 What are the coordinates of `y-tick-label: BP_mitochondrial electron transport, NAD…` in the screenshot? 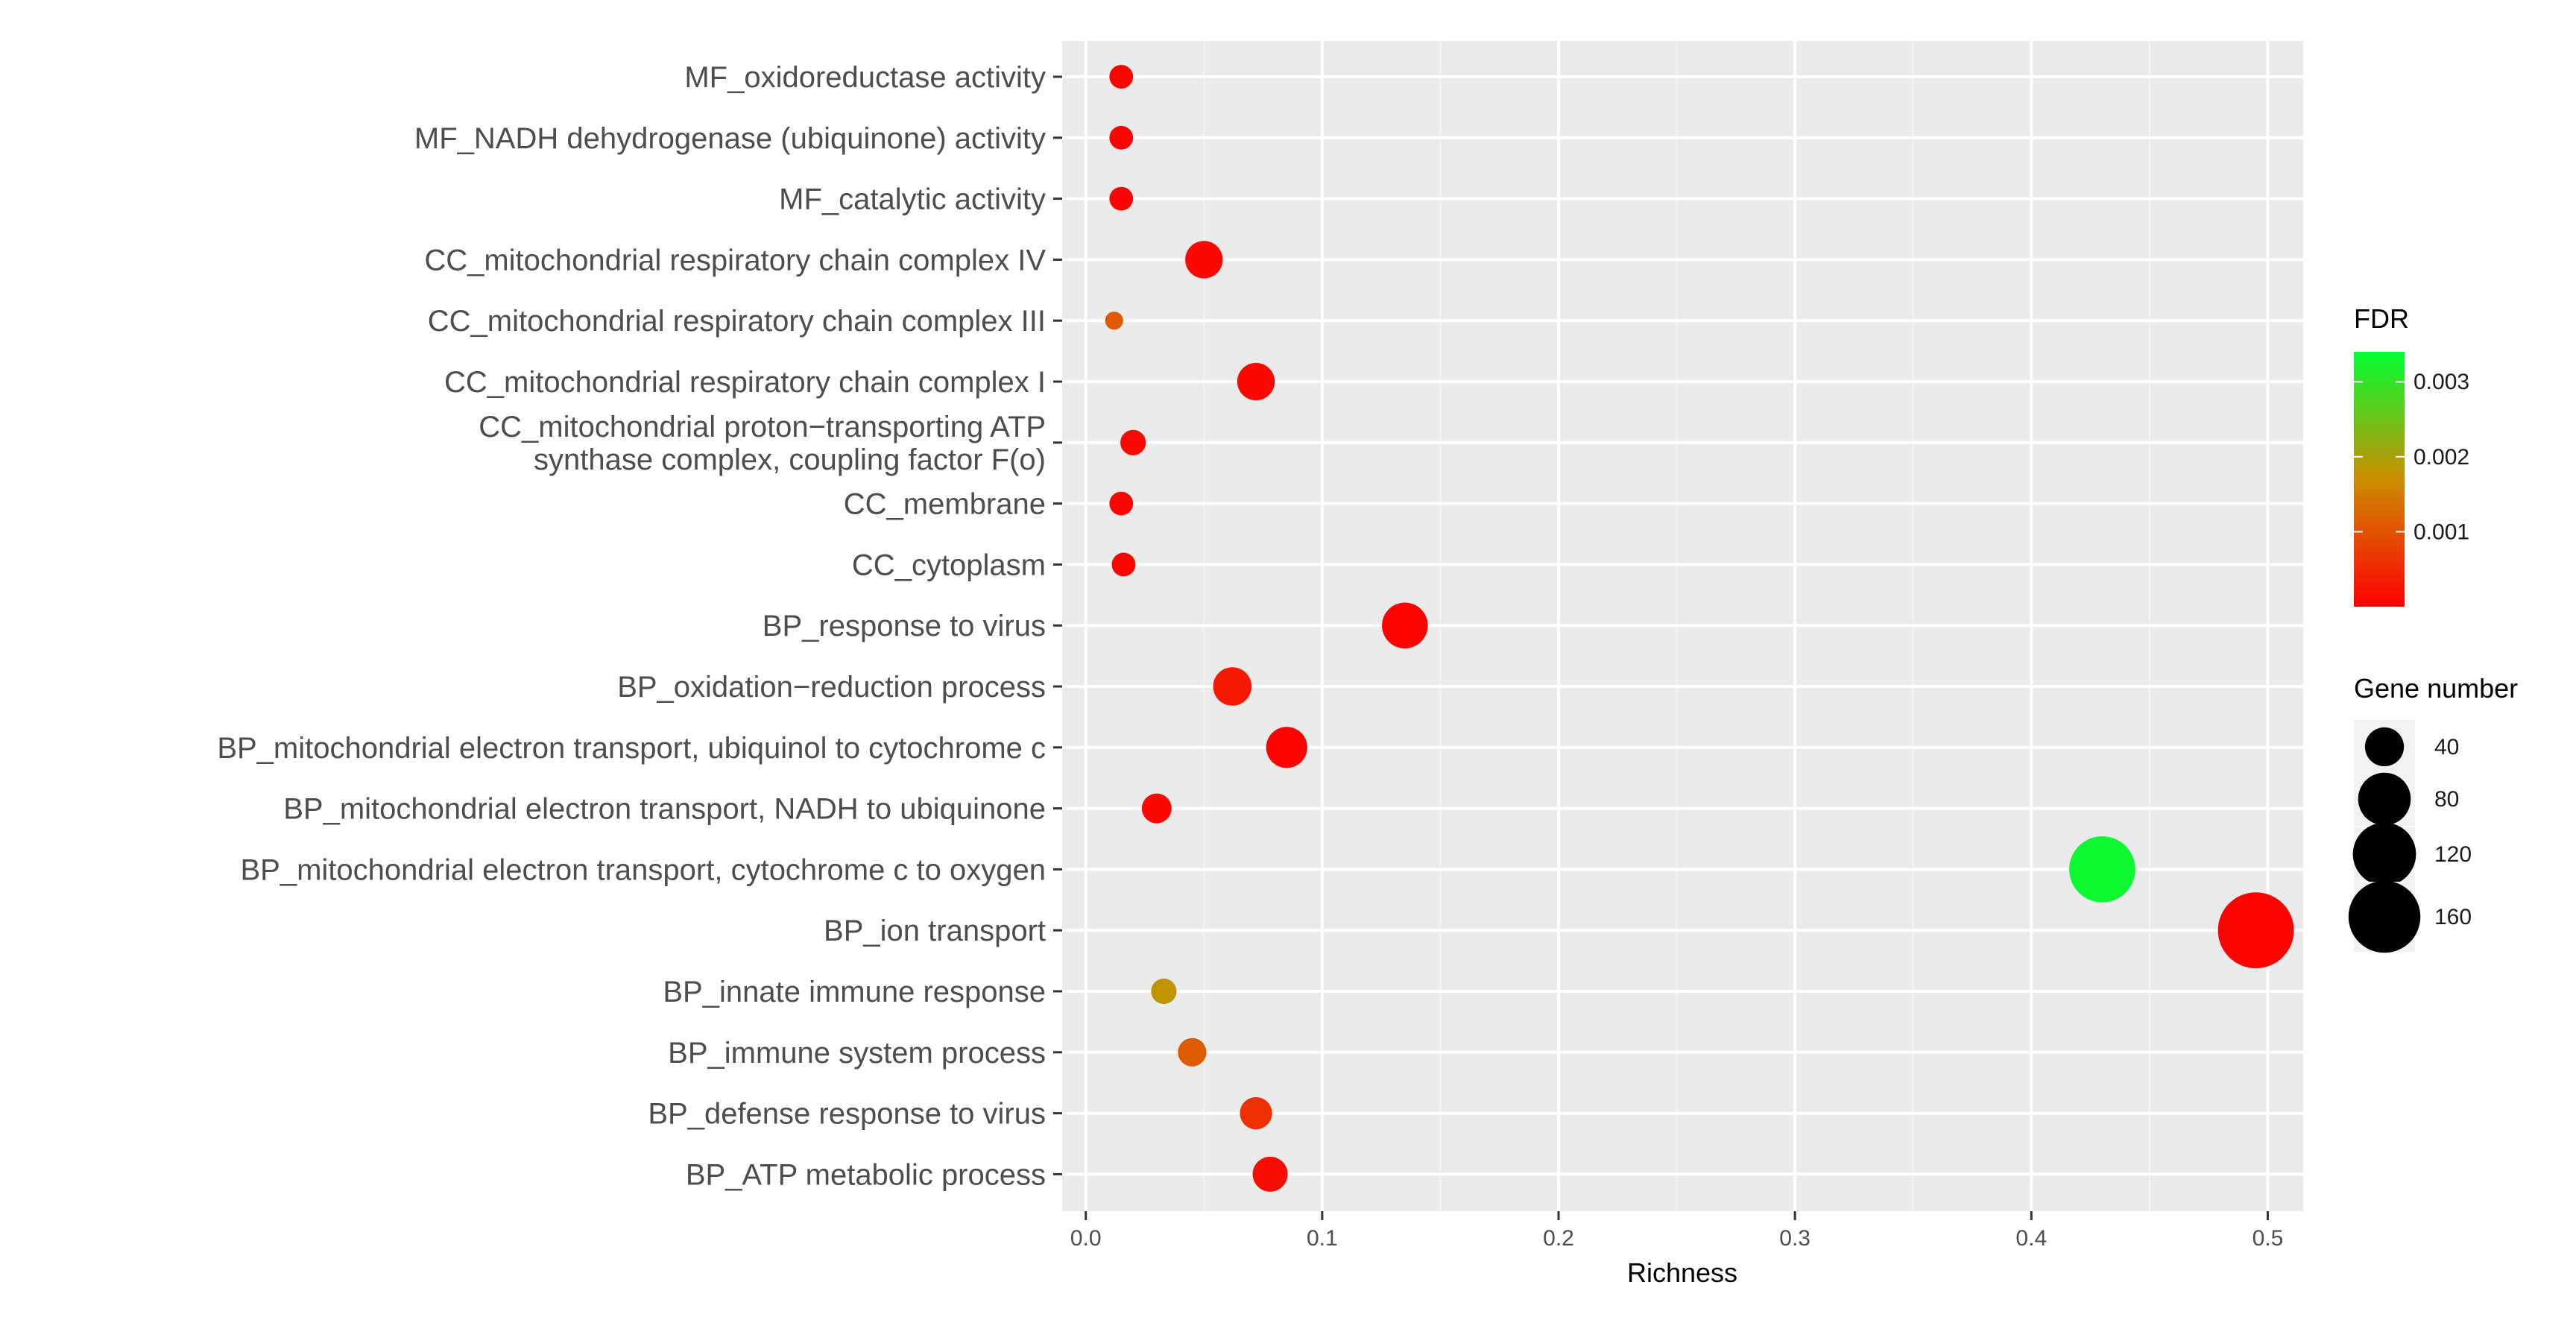 It's located at (664, 810).